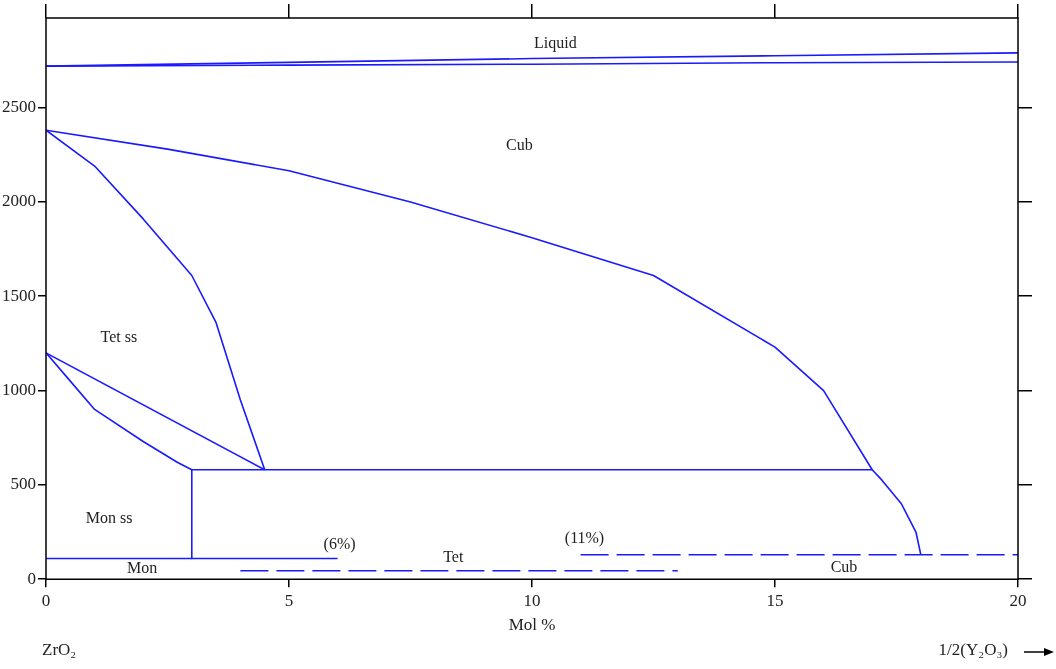 This screenshot has width=1056, height=669. Describe the element at coordinates (555, 43) in the screenshot. I see `annotation: Liquid` at that location.